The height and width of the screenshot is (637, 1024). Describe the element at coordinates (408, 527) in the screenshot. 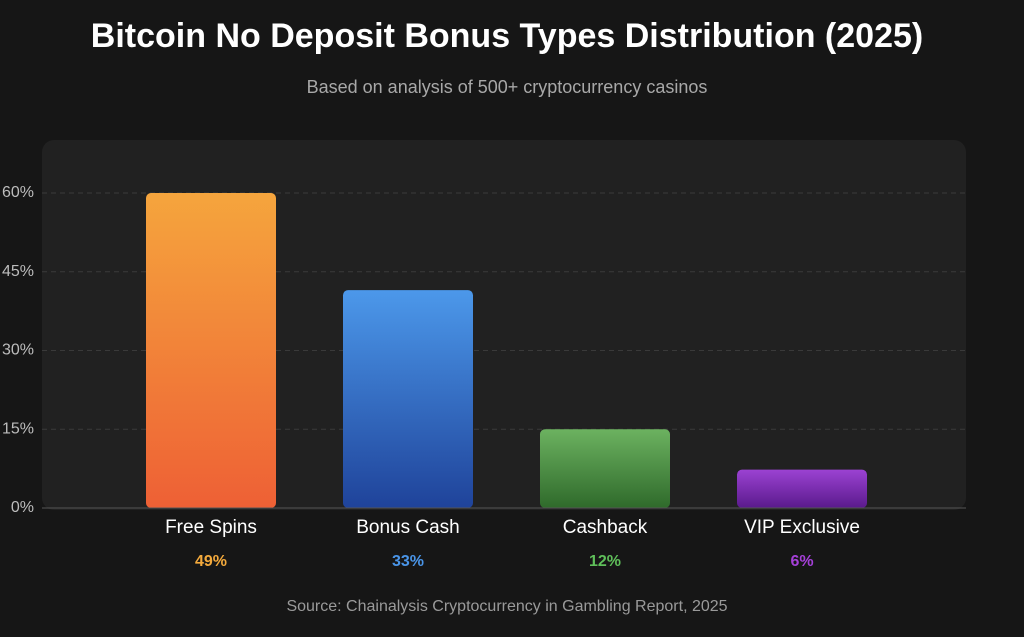

I see `x-tick-label: Bonus Cash` at that location.